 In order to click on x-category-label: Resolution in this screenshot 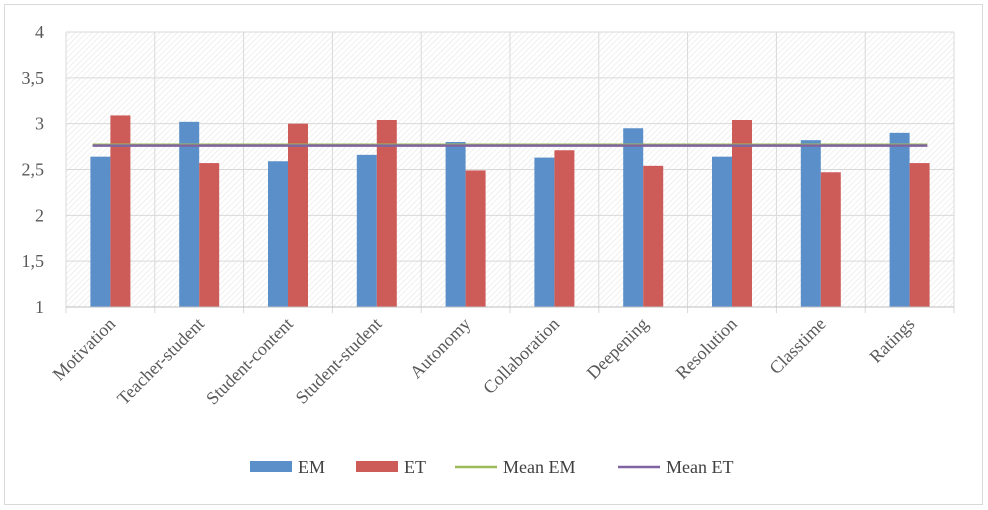, I will do `click(706, 348)`.